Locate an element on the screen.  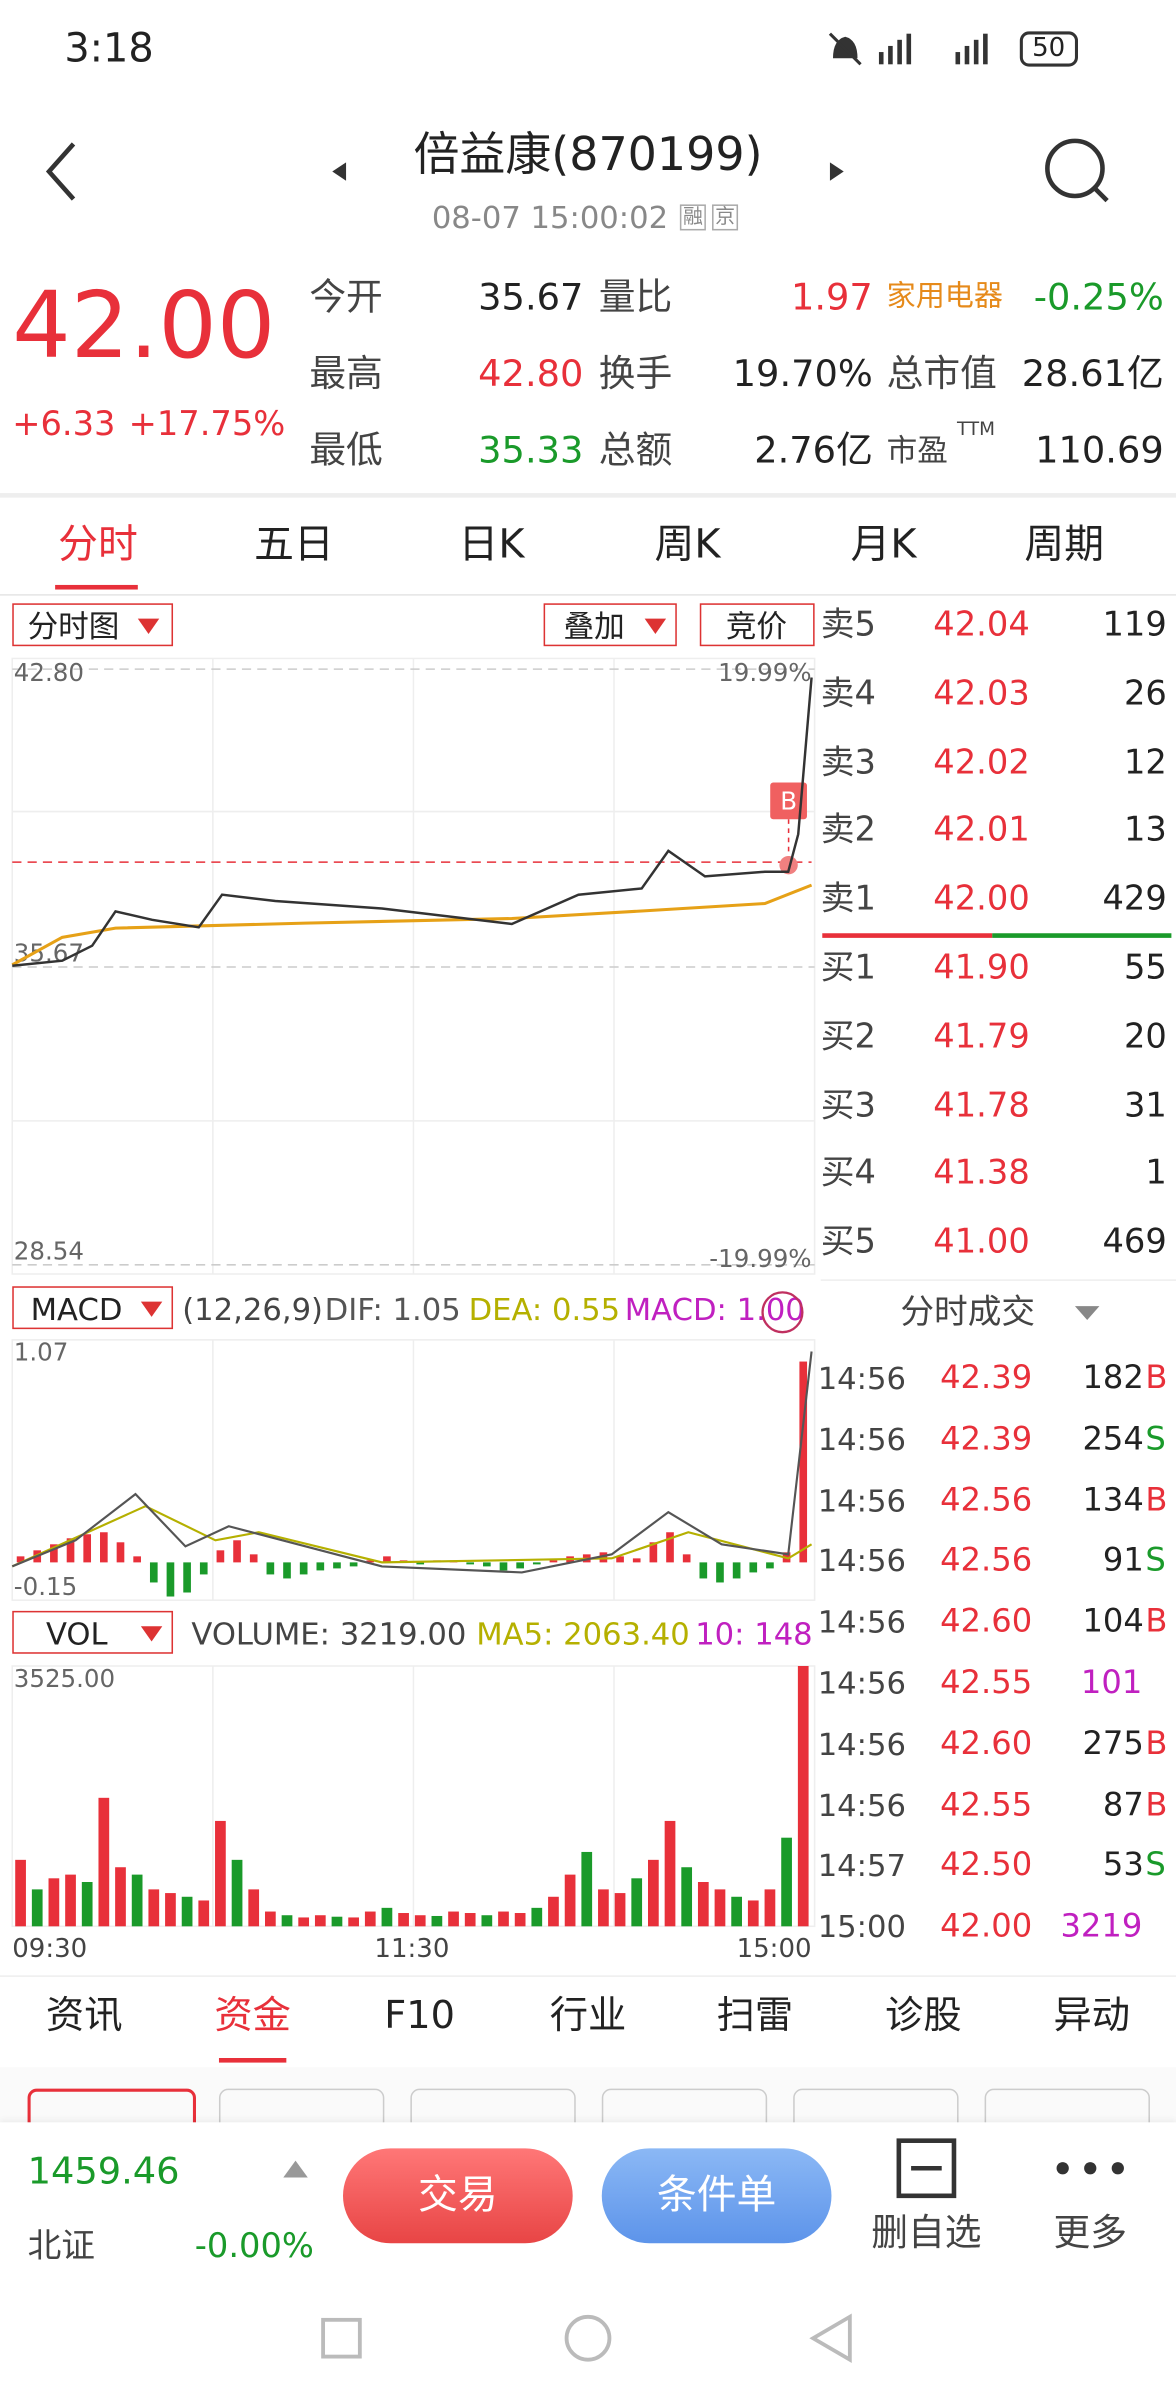
trade-side: B is located at coordinates (1156, 1804).